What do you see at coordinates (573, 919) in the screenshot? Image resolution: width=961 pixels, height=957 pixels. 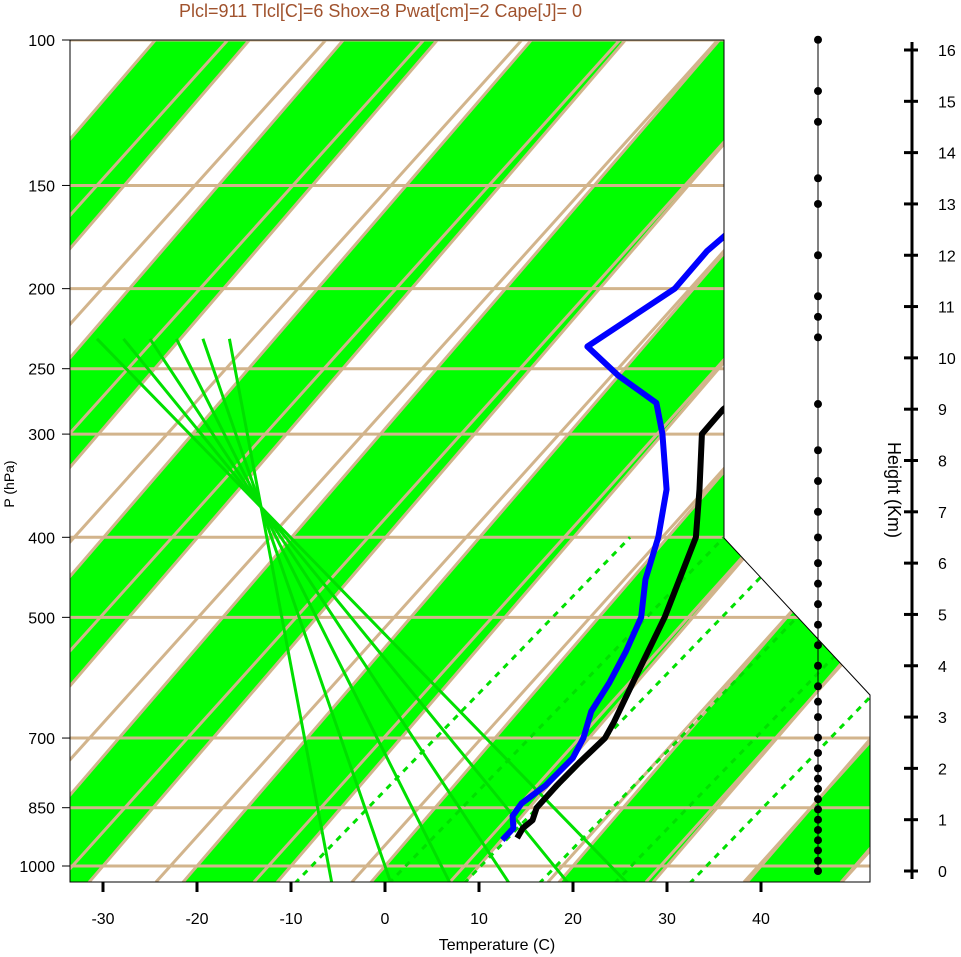 I see `x-tick-label: 20` at bounding box center [573, 919].